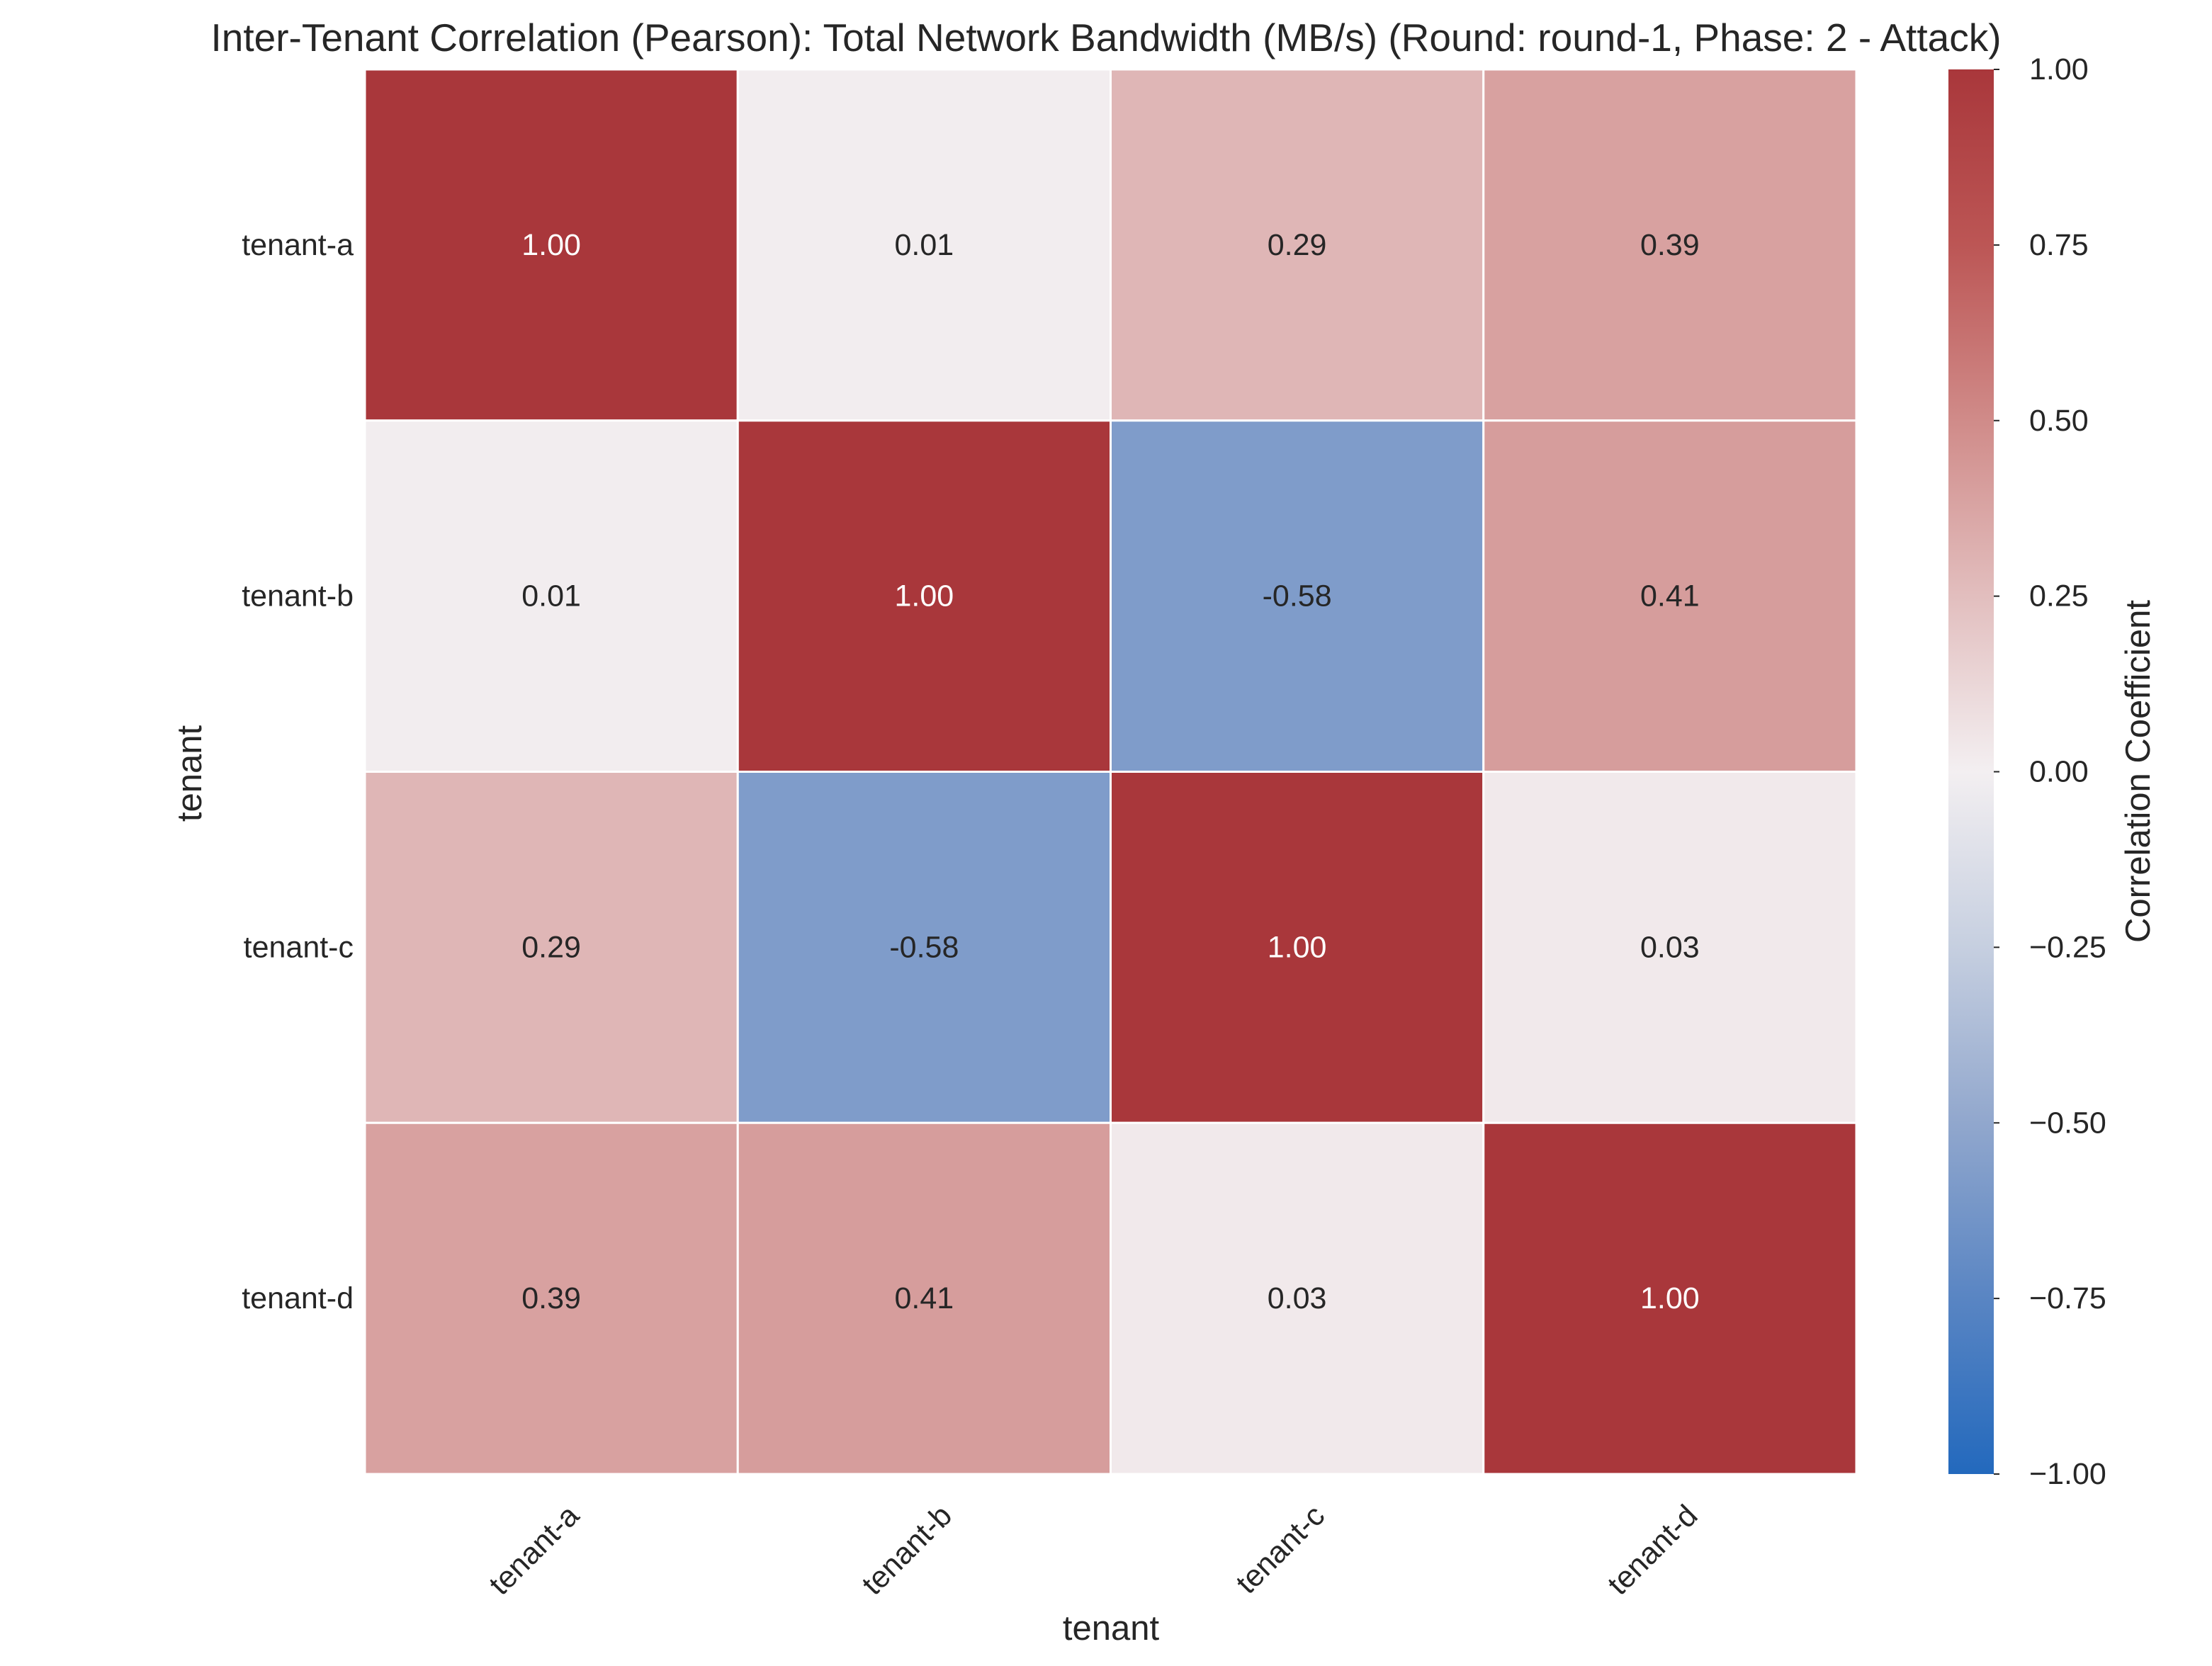  I want to click on heatmap-cell-tenant-c-tenant-b, so click(924, 948).